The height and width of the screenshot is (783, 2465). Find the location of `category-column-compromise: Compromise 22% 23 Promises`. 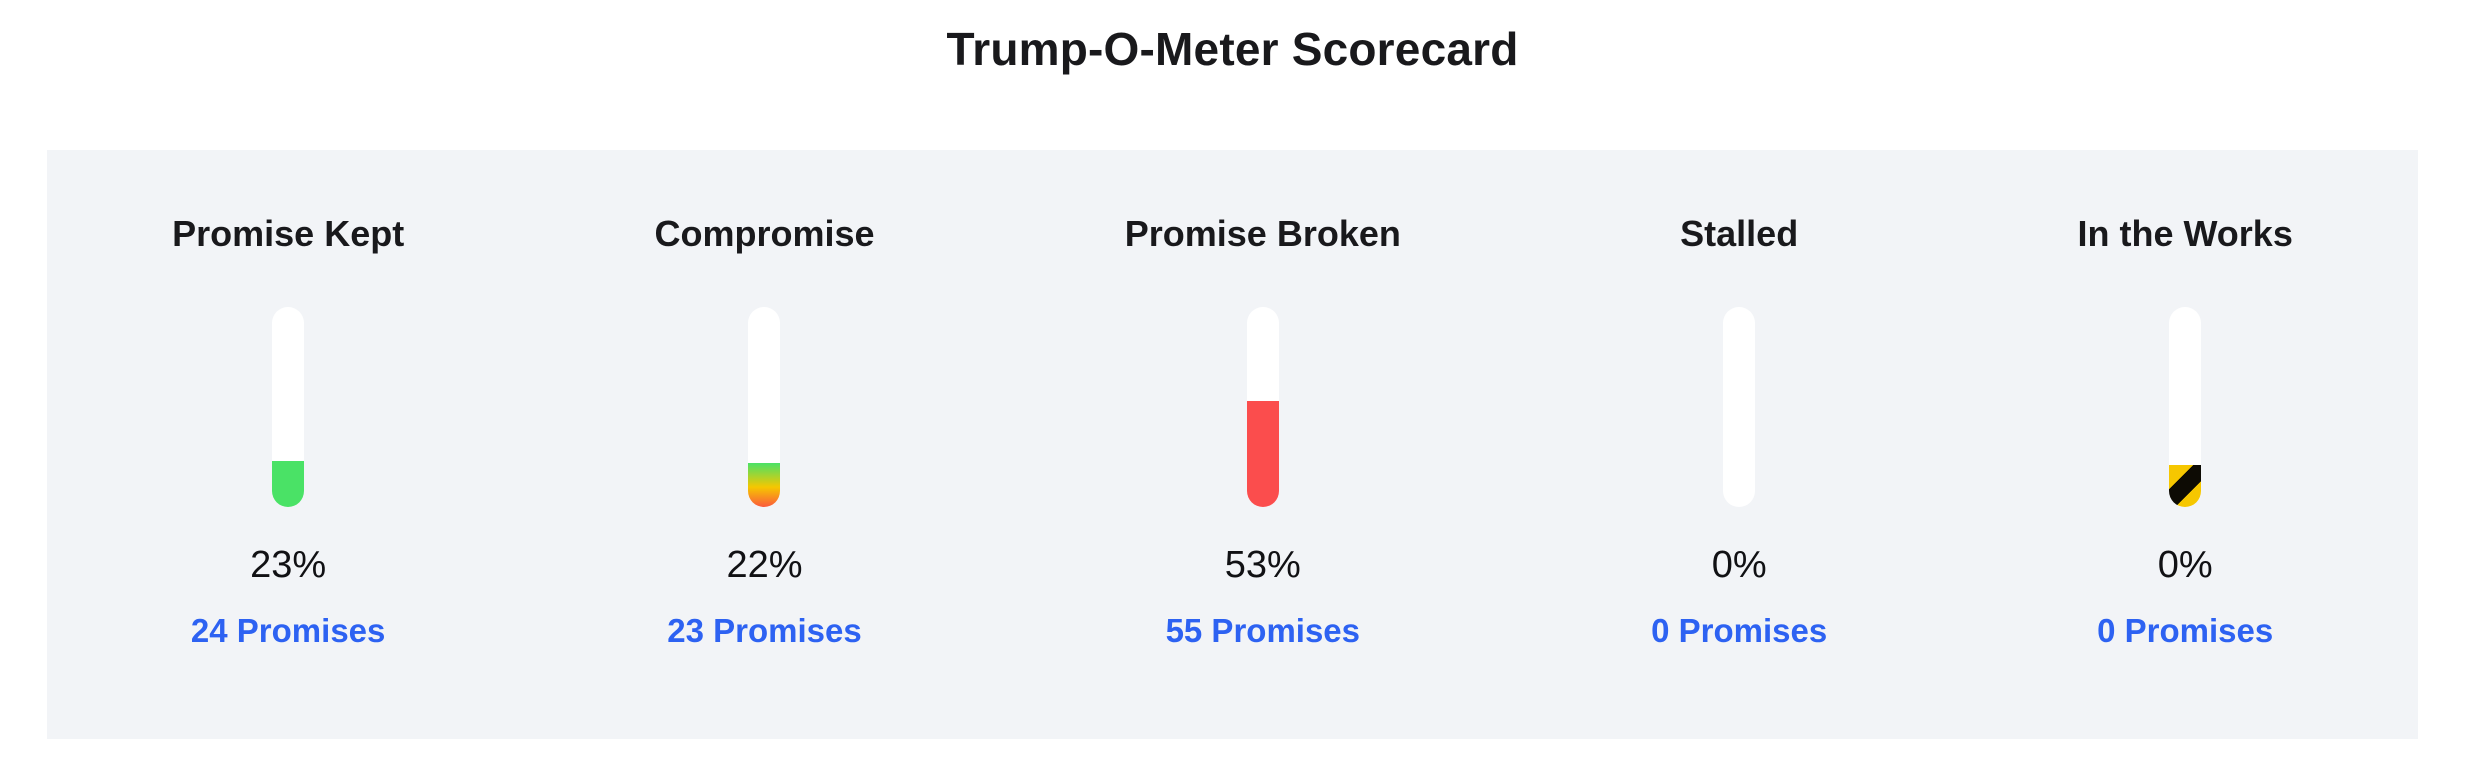

category-column-compromise: Compromise 22% 23 Promises is located at coordinates (764, 431).